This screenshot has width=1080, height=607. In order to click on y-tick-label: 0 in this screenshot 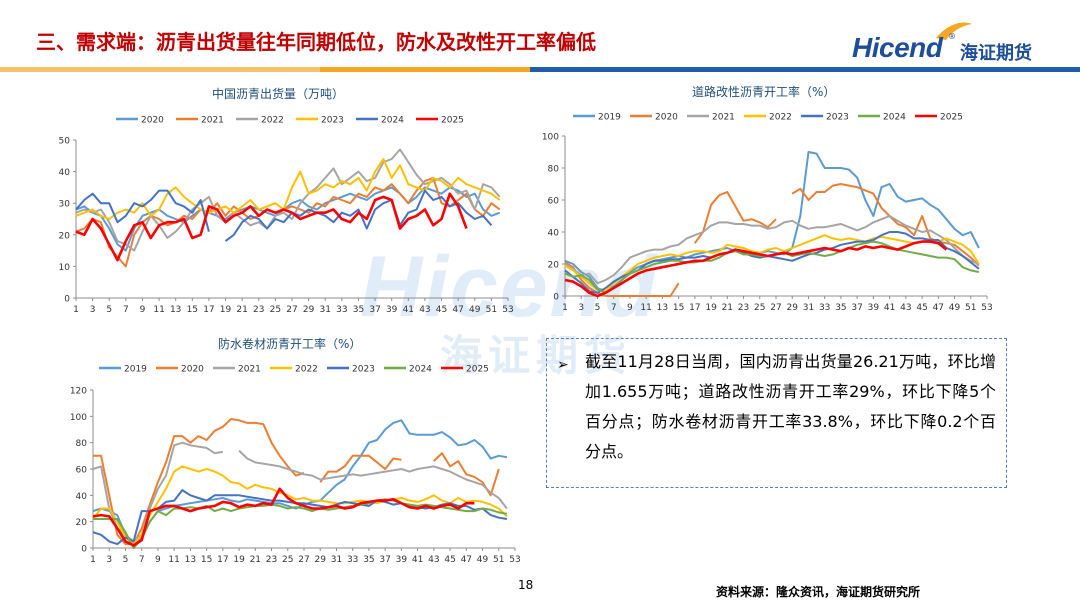, I will do `click(67, 300)`.